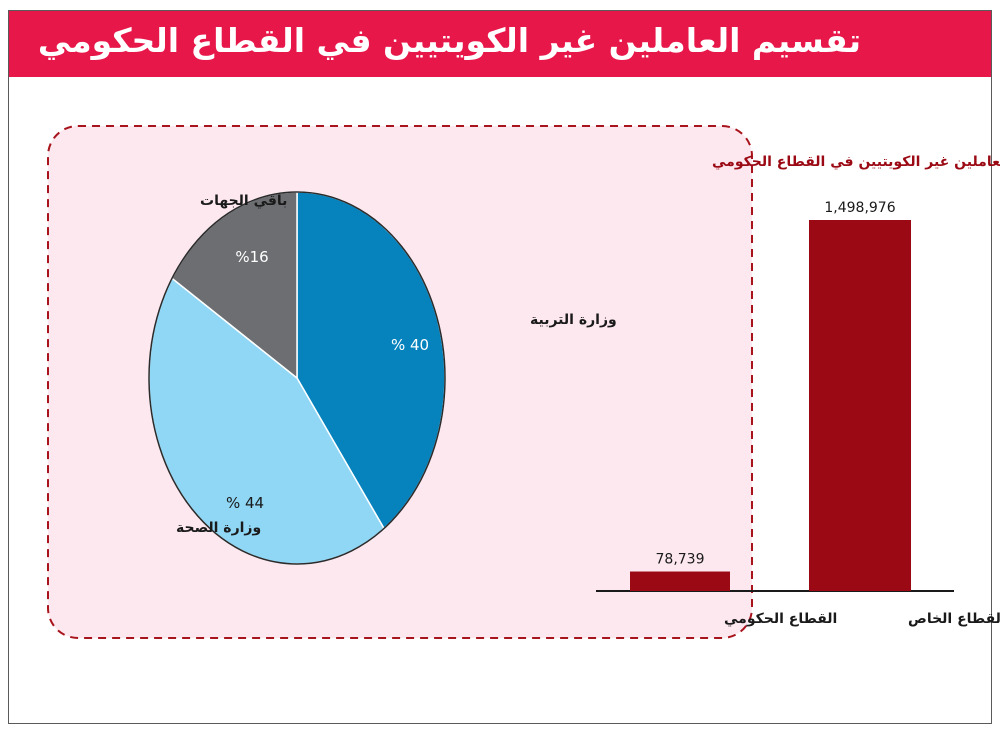 The image size is (1000, 735). I want to click on bar-private, so click(860, 405).